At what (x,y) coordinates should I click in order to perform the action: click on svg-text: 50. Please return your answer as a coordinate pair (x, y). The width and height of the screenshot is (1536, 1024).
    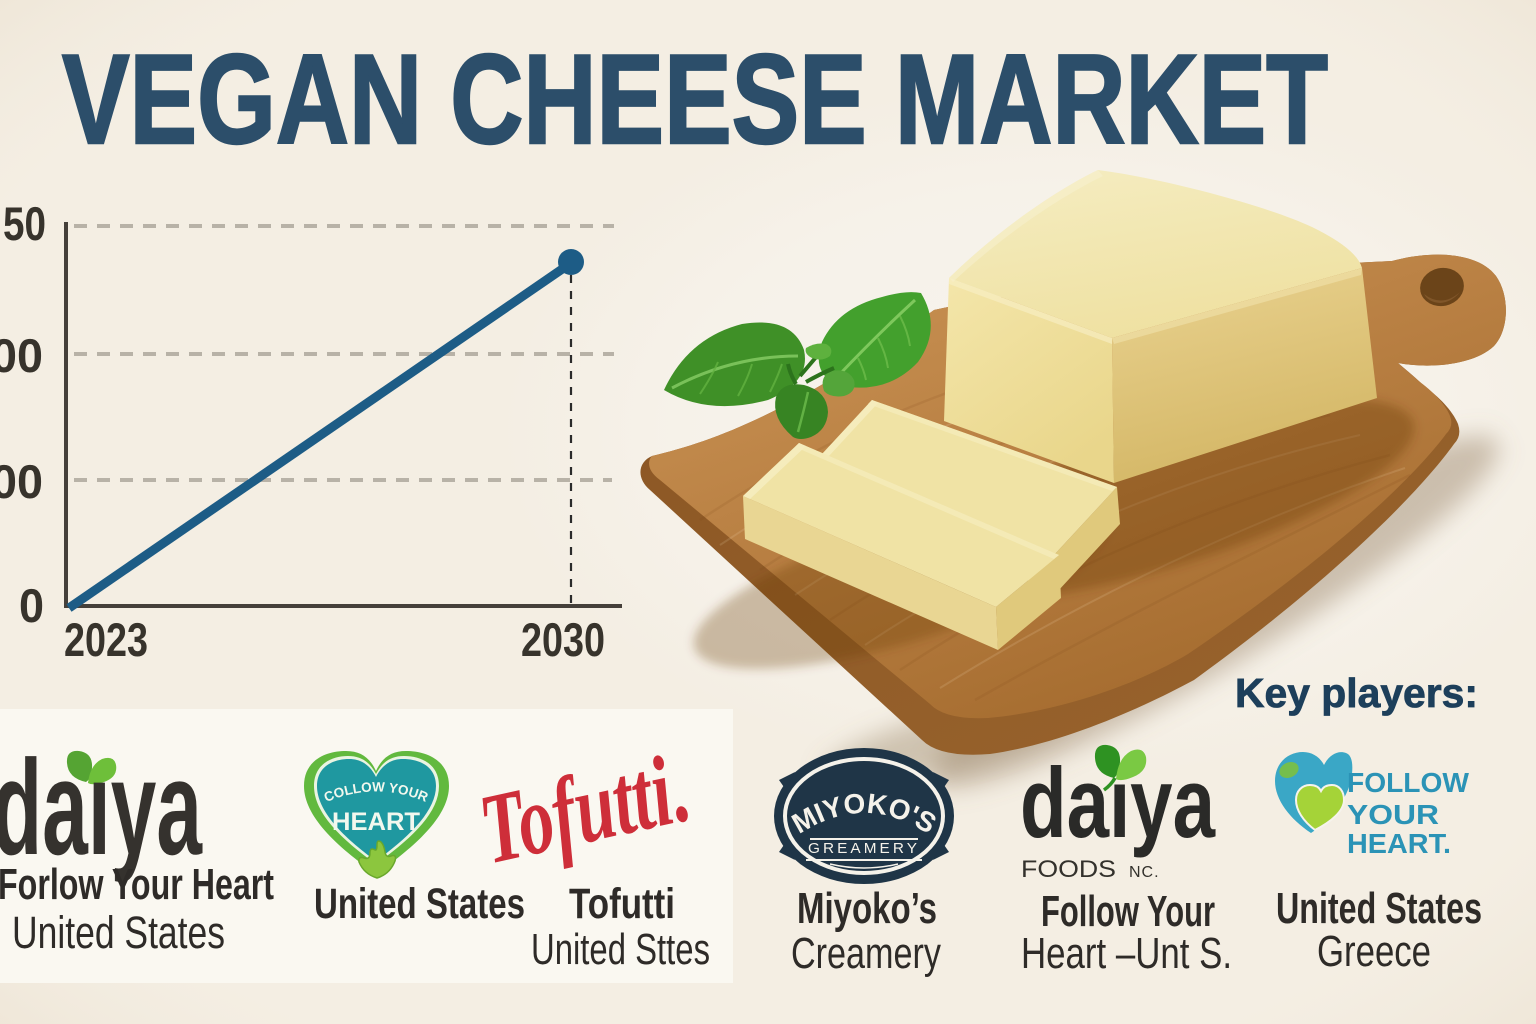
    Looking at the image, I should click on (24, 223).